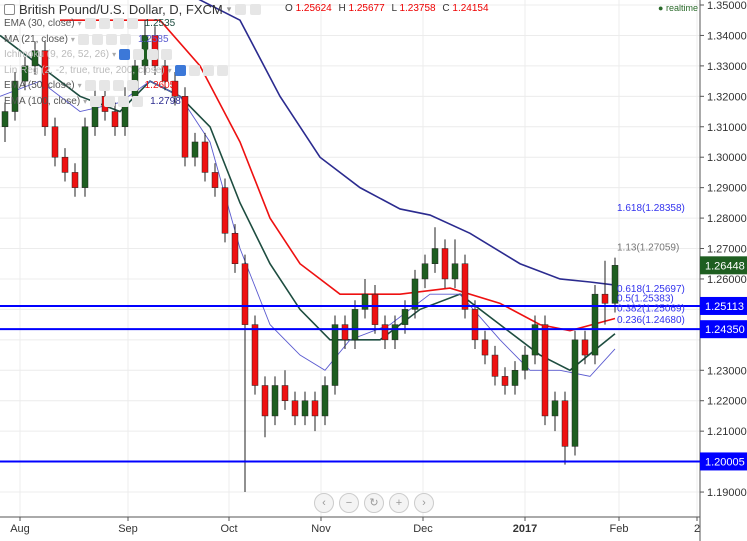 The image size is (747, 541). Describe the element at coordinates (399, 503) in the screenshot. I see `plus-button: +` at that location.